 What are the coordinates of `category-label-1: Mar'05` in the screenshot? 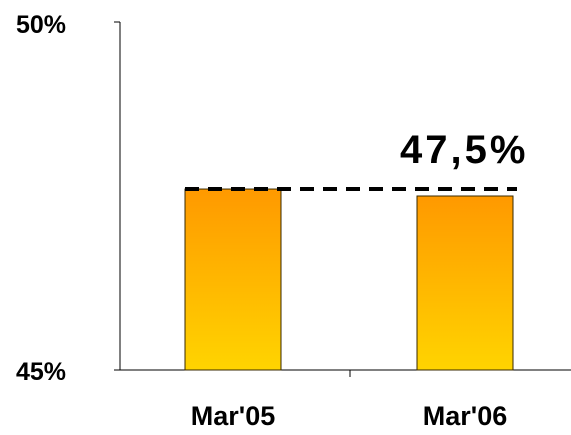 It's located at (233, 416).